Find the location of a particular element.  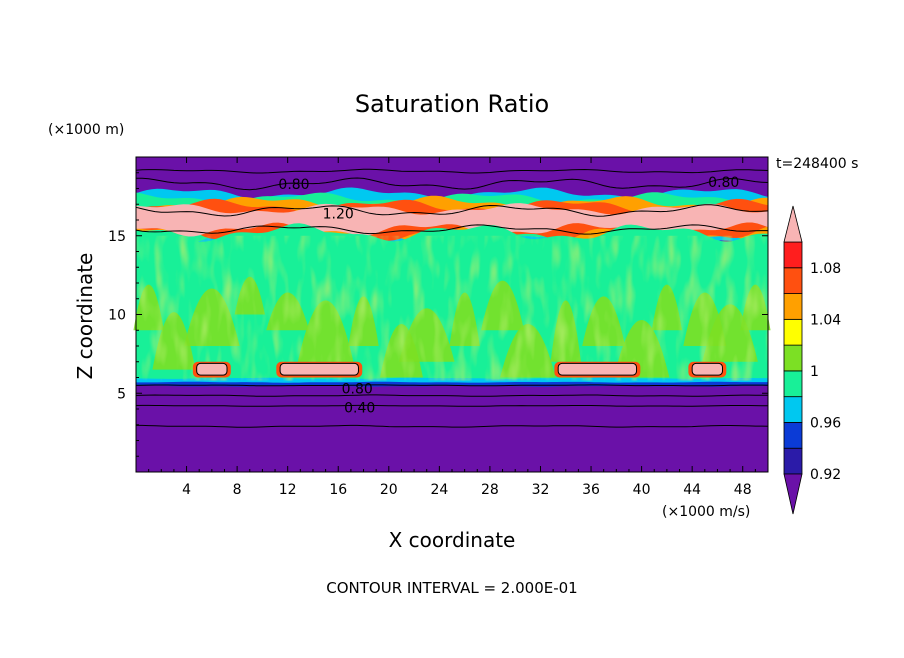

x-tick-label: 12 is located at coordinates (288, 490).